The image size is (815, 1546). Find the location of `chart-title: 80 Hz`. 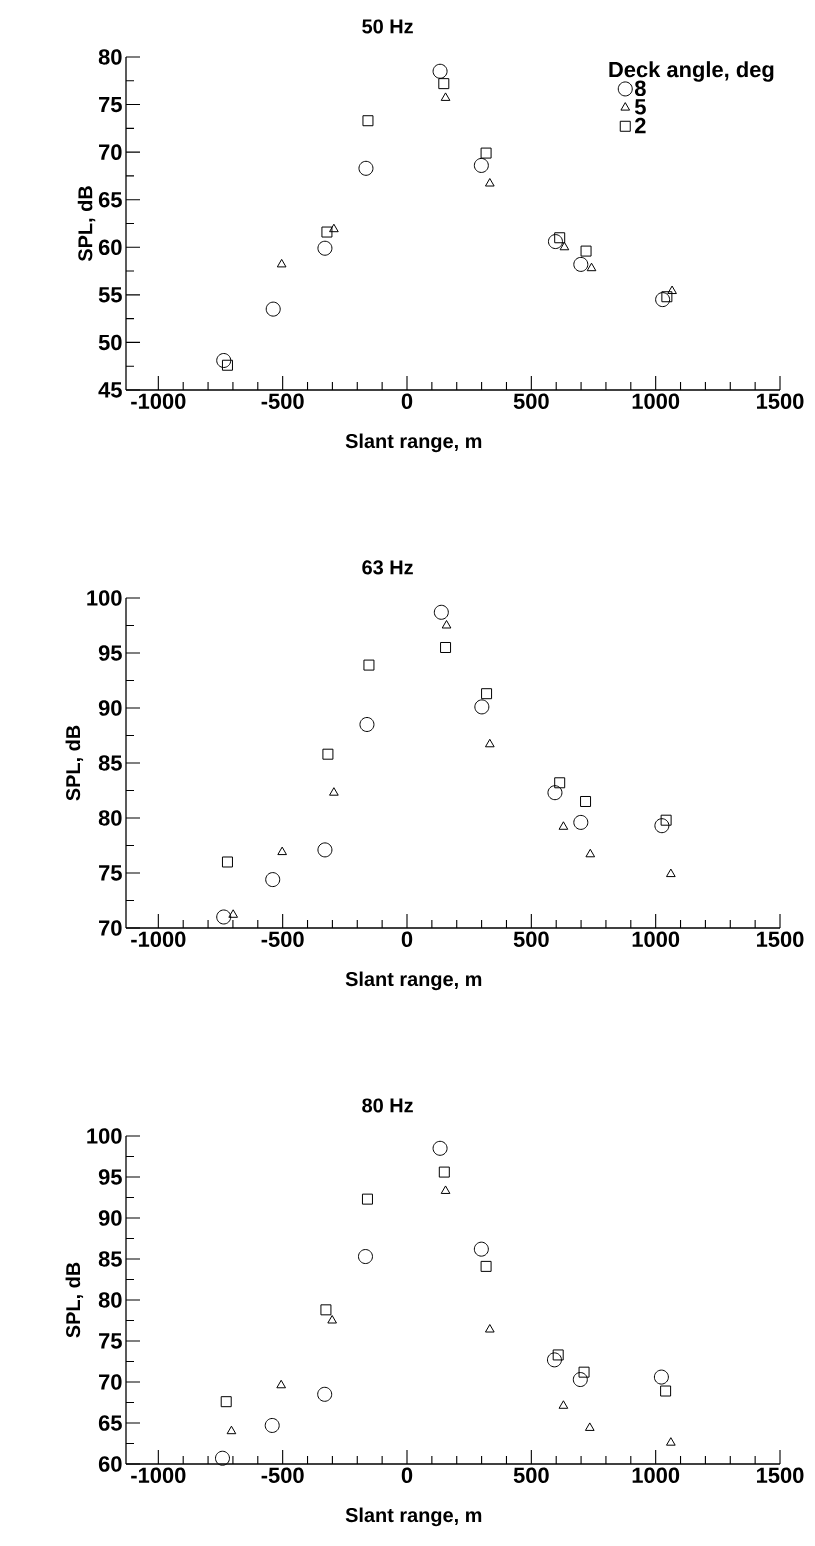

chart-title: 80 Hz is located at coordinates (387, 1105).